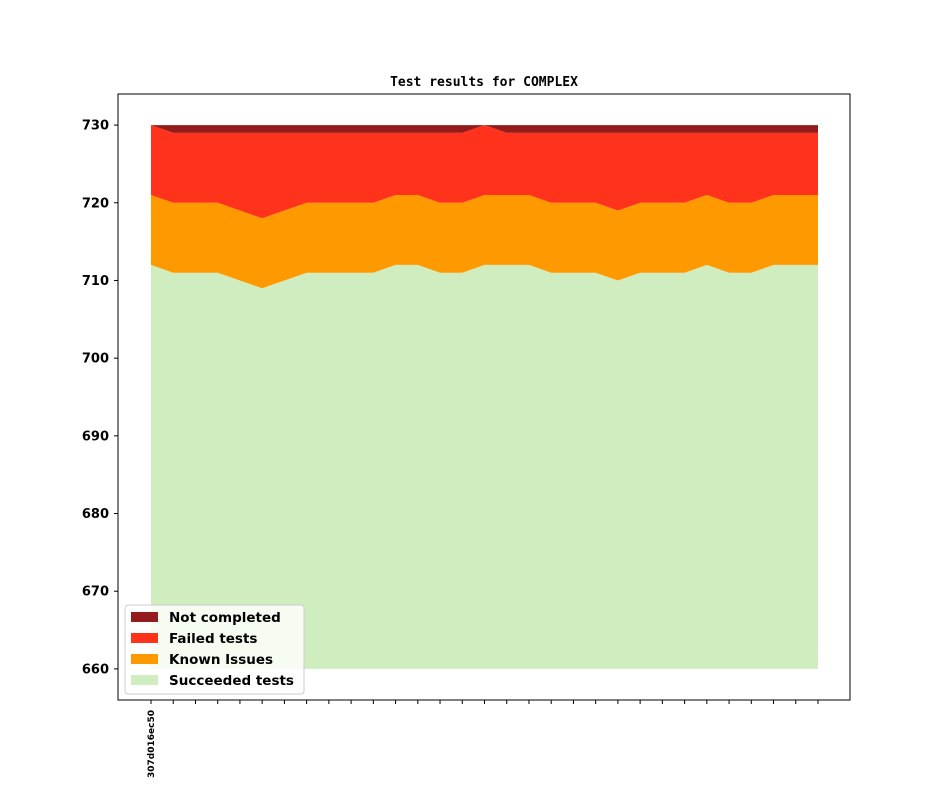 The height and width of the screenshot is (791, 944). Describe the element at coordinates (95, 592) in the screenshot. I see `y-tick-label: 670` at that location.